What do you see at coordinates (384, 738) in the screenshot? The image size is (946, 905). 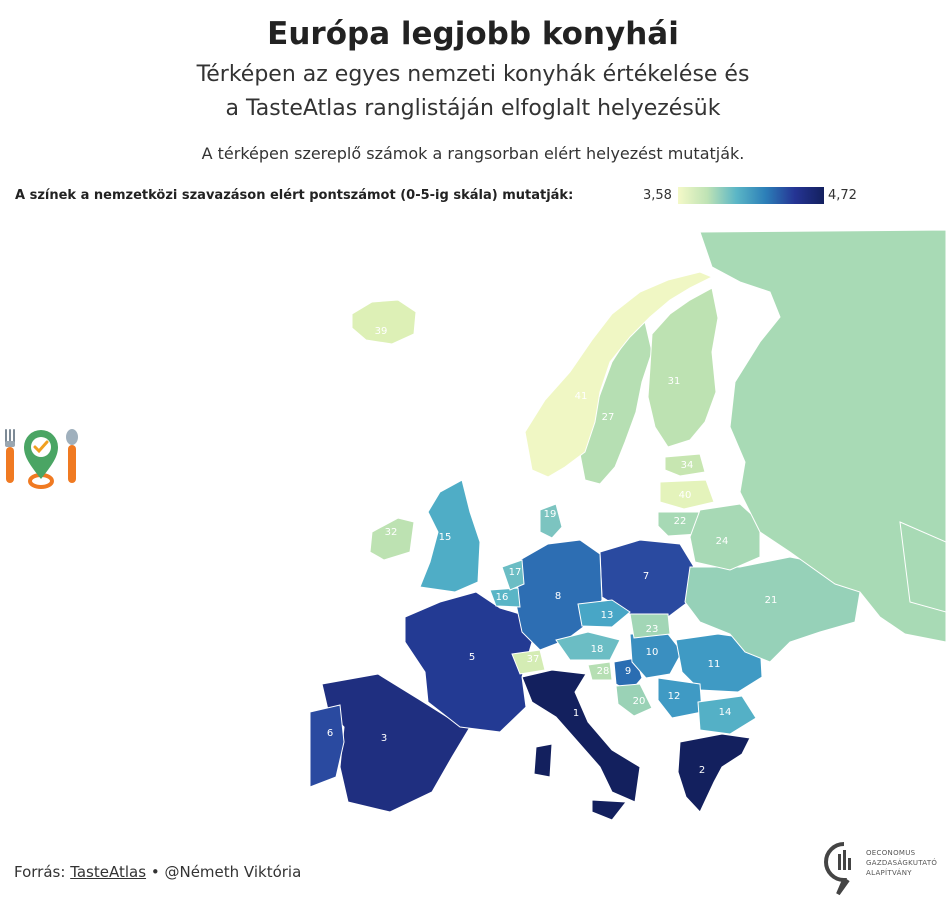 I see `country-2-rank-label: 3` at bounding box center [384, 738].